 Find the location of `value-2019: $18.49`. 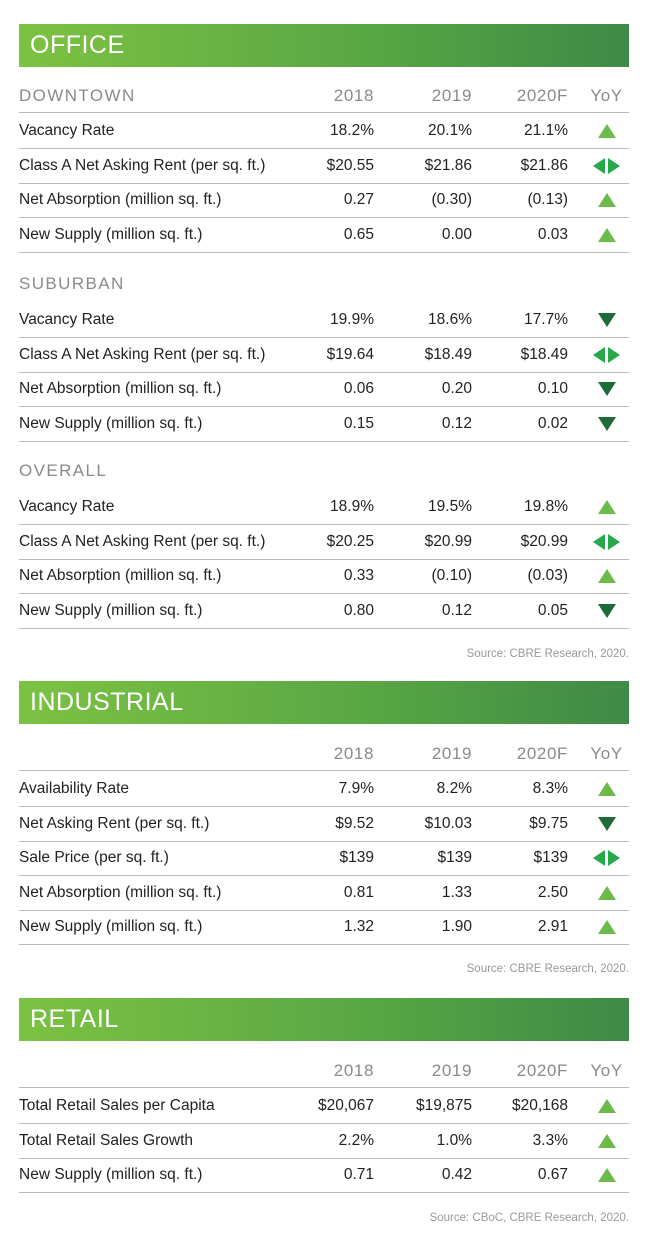

value-2019: $18.49 is located at coordinates (448, 354).